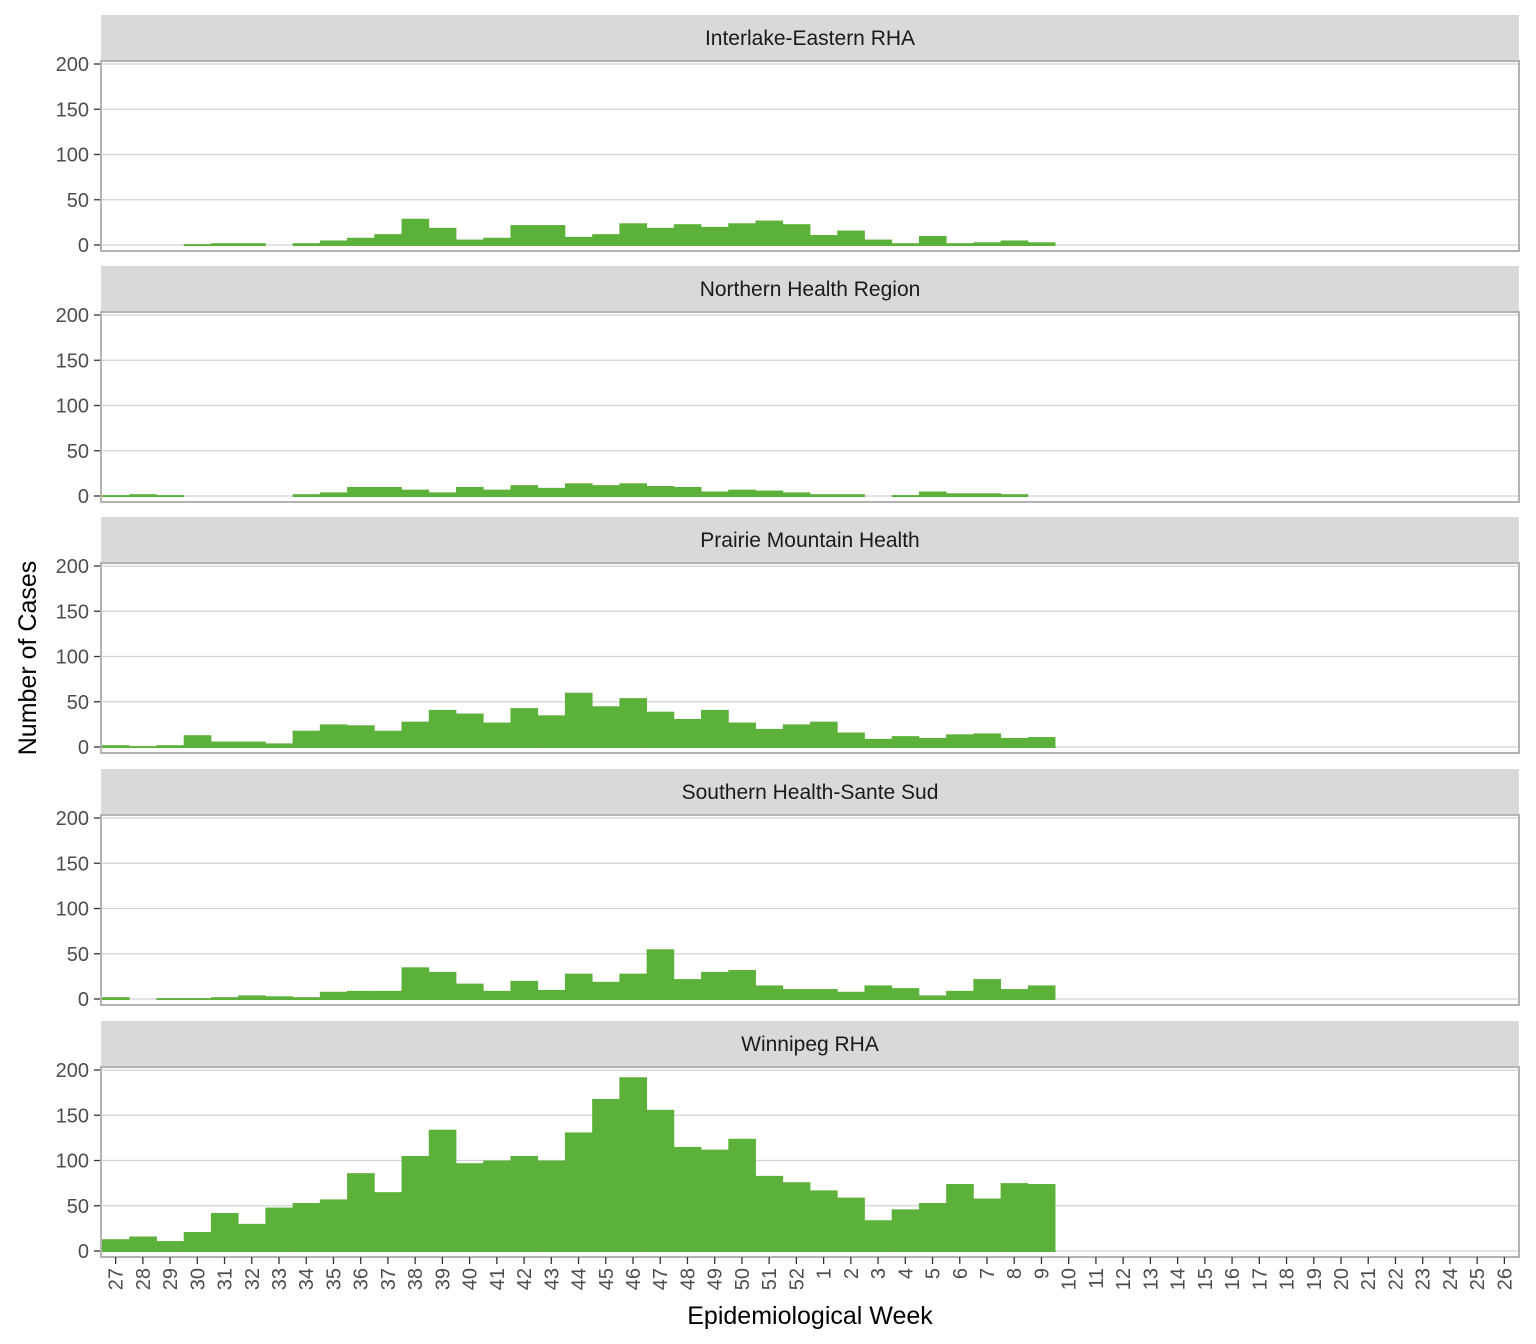 The height and width of the screenshot is (1344, 1536). I want to click on x-tick-label: 39, so click(443, 1279).